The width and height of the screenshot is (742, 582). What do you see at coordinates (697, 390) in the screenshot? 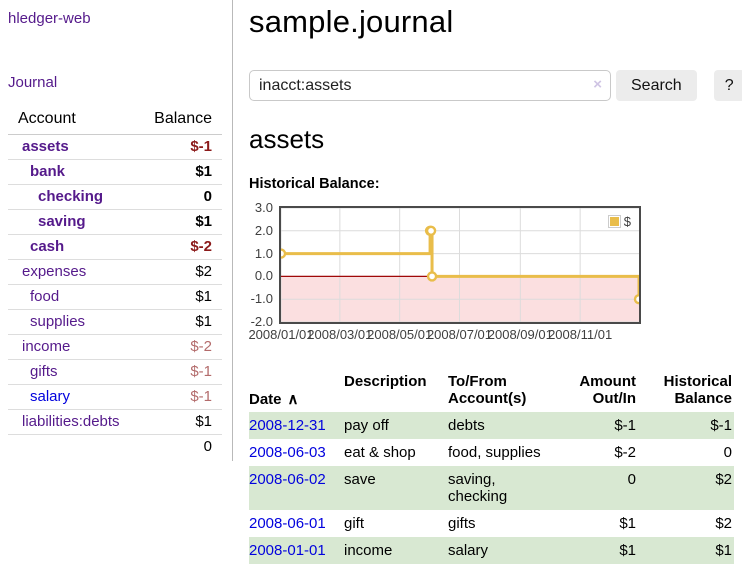
I see `balance-column-header-register: Historical Balance` at bounding box center [697, 390].